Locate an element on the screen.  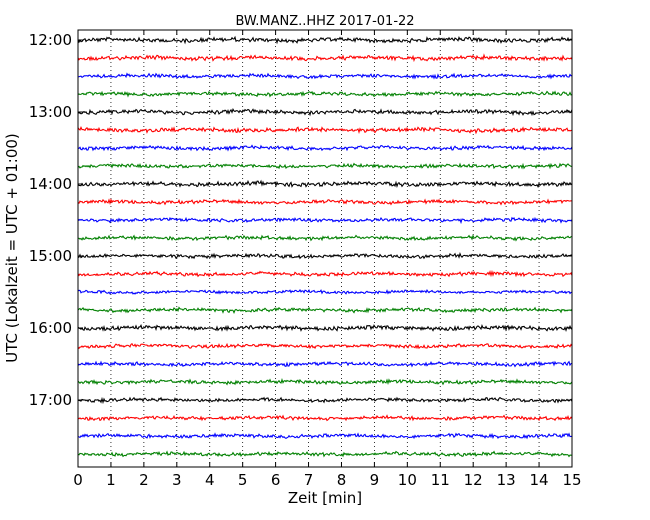
y-tick-label: 16:00 is located at coordinates (50, 328).